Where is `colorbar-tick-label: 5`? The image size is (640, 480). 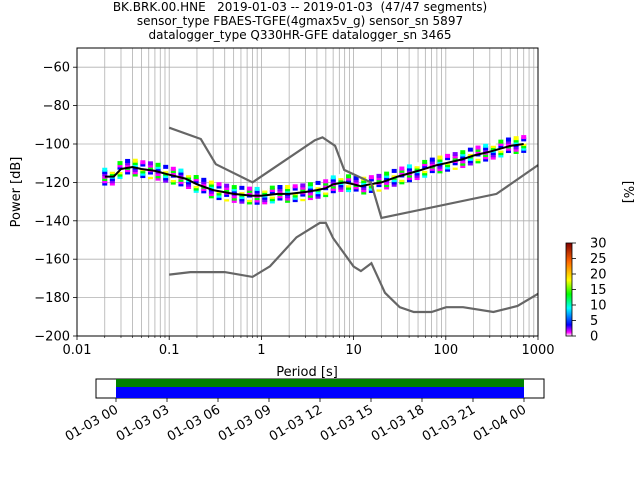
colorbar-tick-label: 5 is located at coordinates (594, 321).